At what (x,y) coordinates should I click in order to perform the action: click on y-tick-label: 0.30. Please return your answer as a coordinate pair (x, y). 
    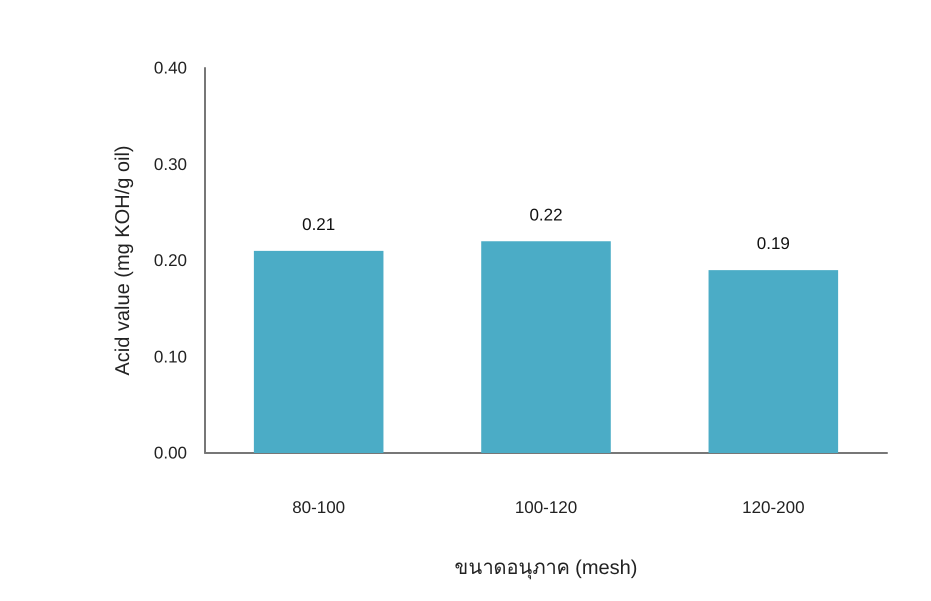
    Looking at the image, I should click on (170, 164).